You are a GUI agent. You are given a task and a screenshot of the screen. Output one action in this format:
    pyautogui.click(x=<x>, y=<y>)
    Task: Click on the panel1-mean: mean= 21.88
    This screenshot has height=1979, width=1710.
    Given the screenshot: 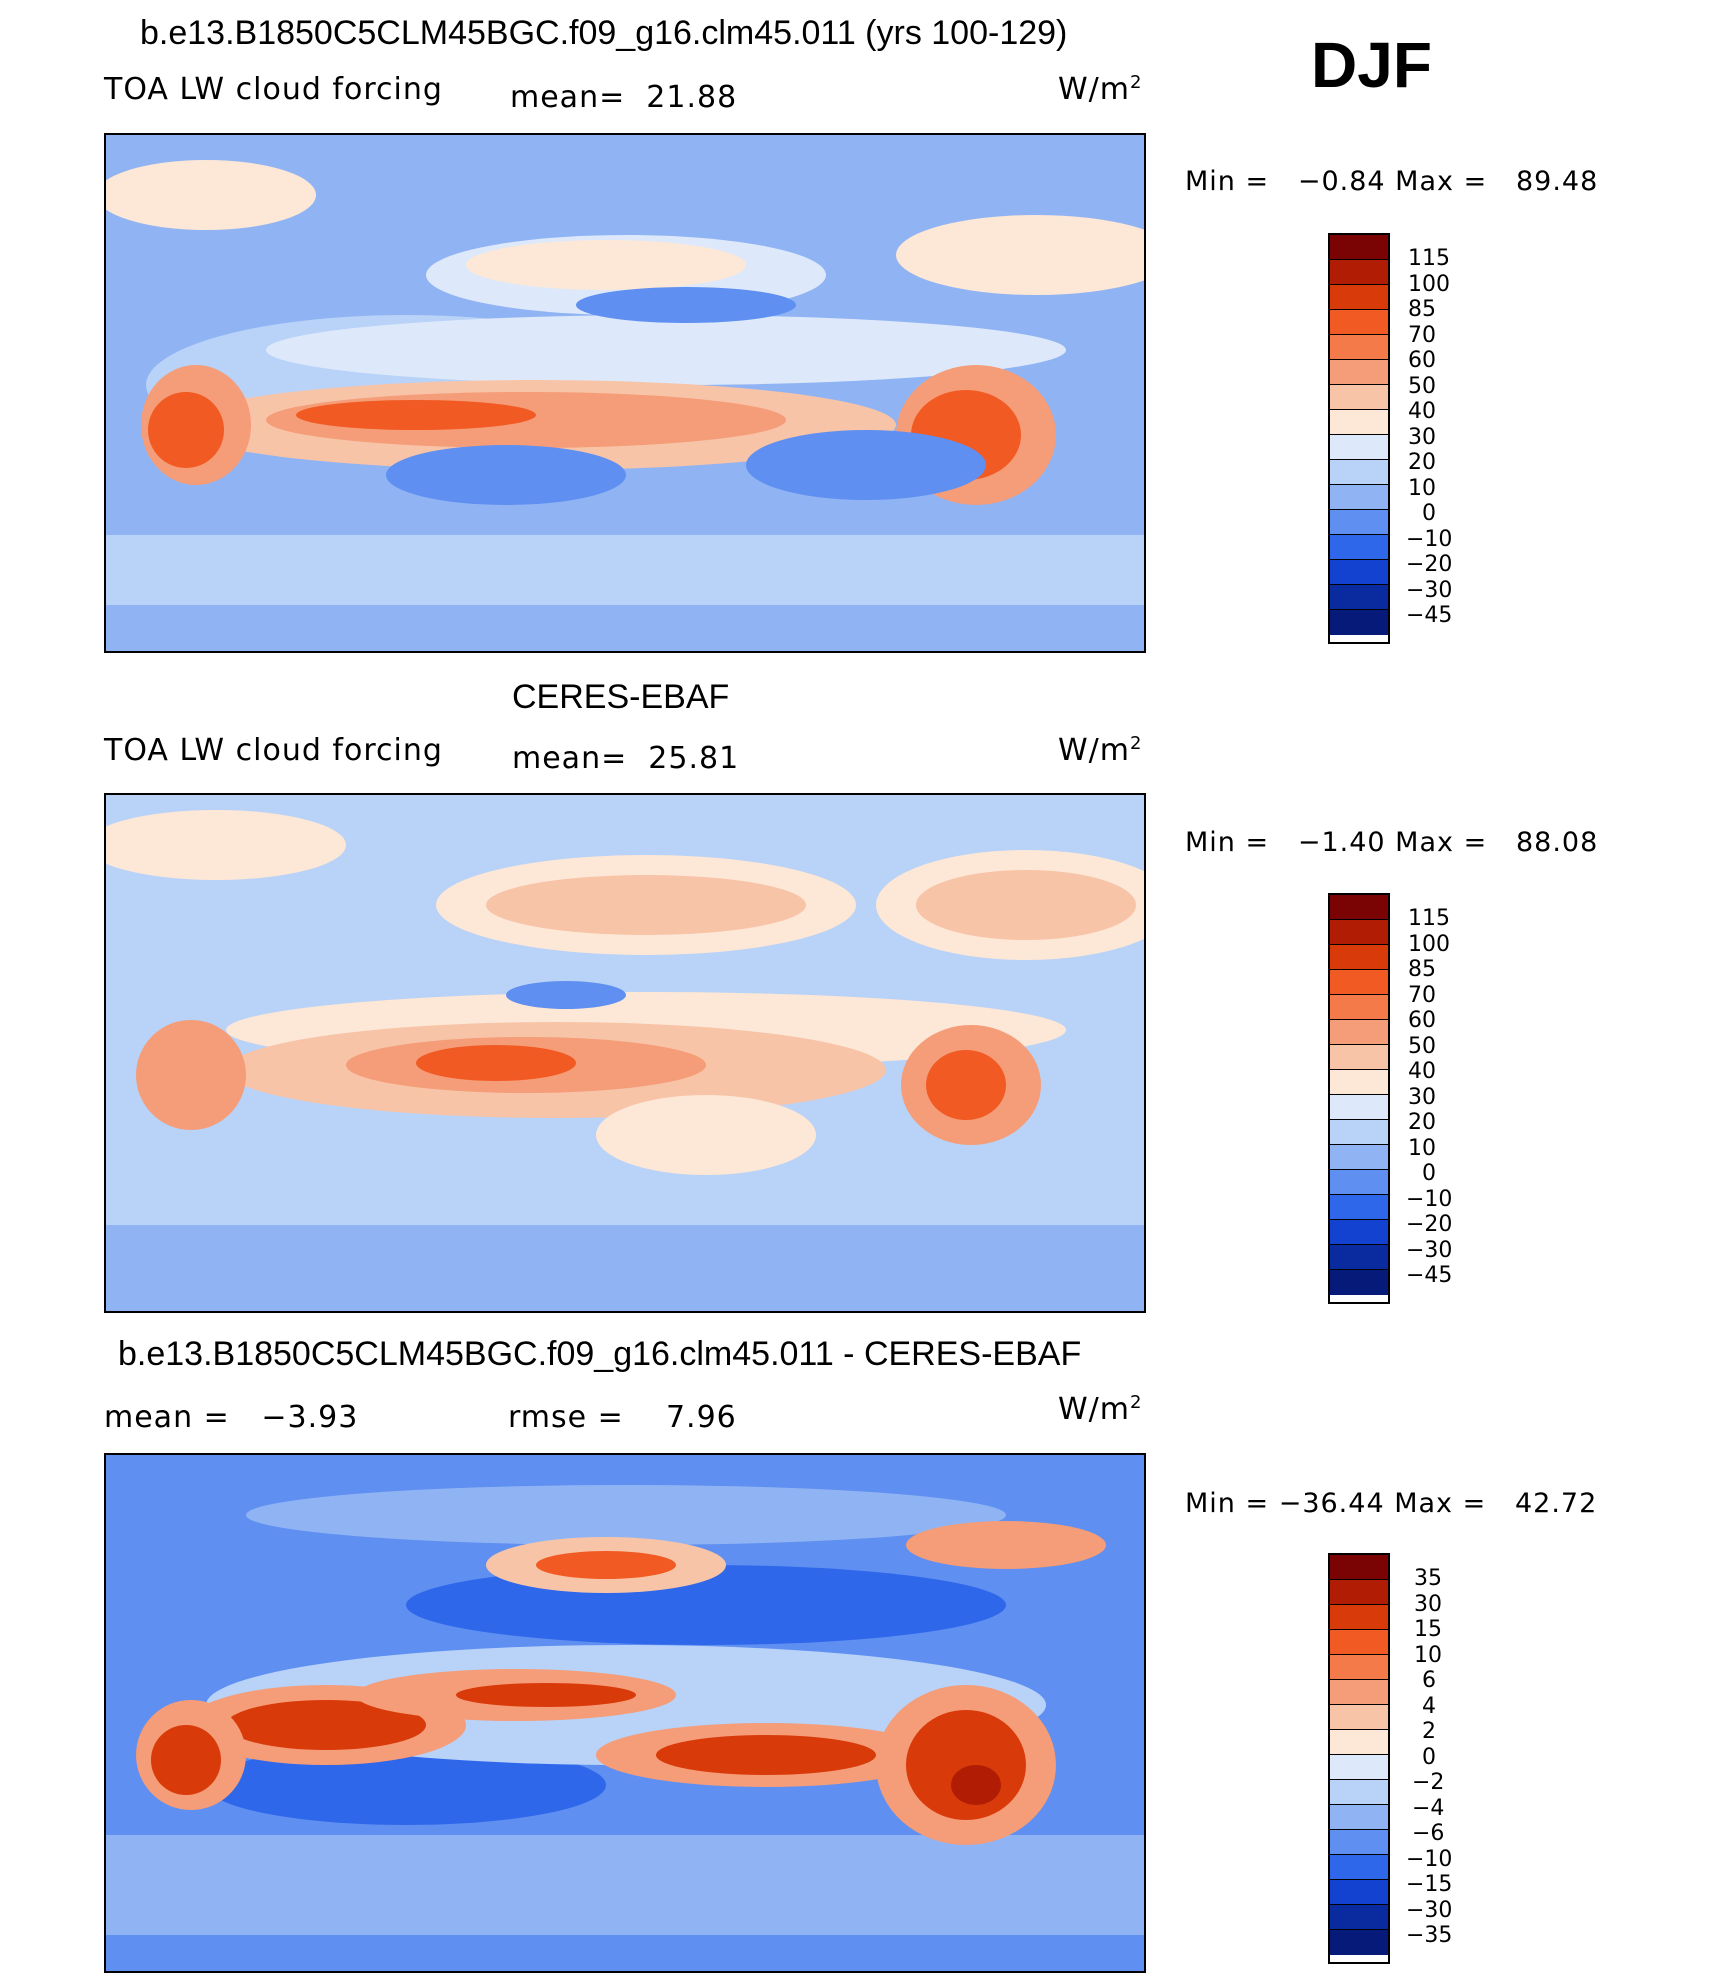 What is the action you would take?
    pyautogui.click(x=623, y=97)
    